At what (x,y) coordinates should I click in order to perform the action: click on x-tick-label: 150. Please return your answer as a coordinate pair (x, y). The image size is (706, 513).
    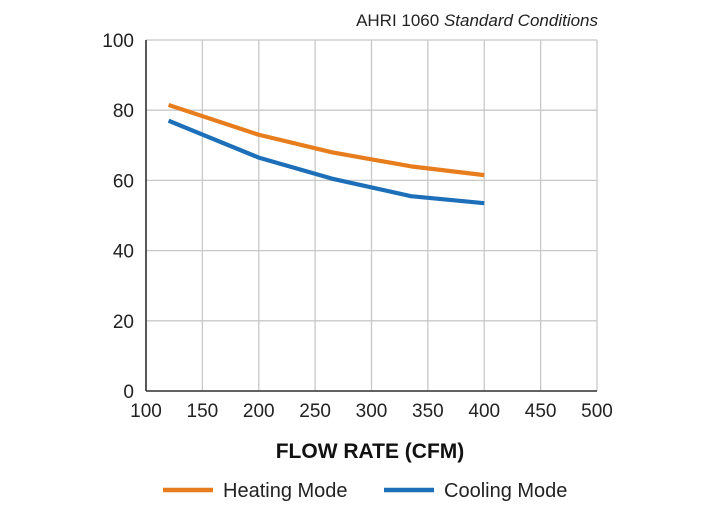
    Looking at the image, I should click on (203, 411).